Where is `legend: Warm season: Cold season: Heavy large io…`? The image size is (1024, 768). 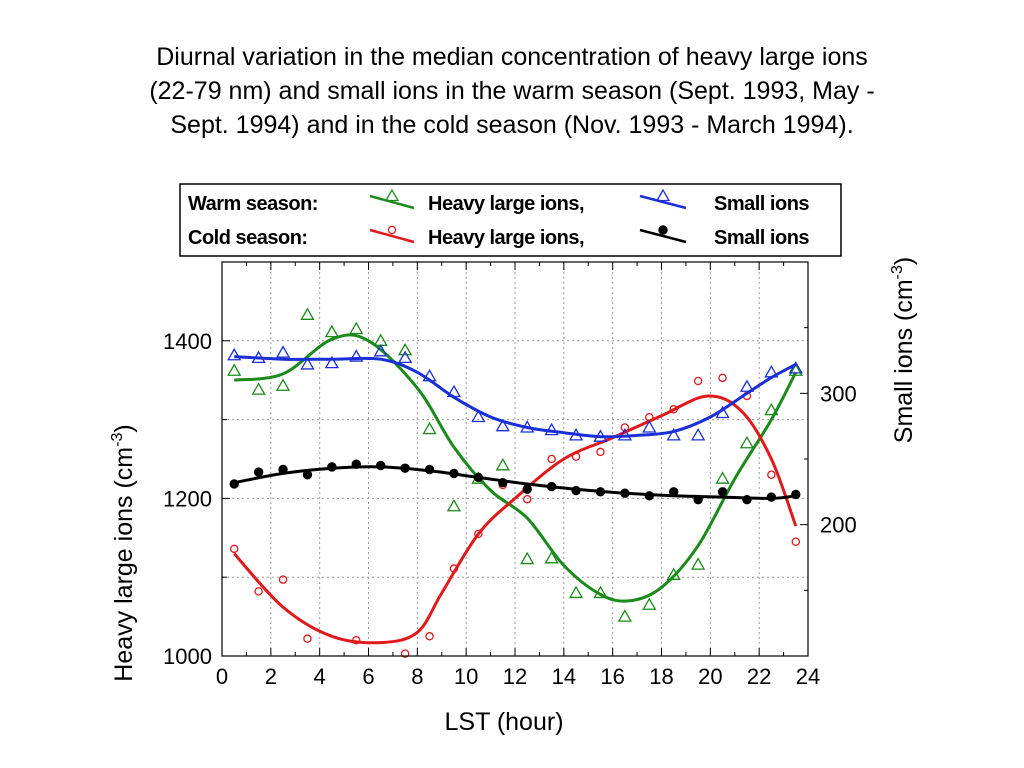
legend: Warm season: Cold season: Heavy large io… is located at coordinates (510, 220).